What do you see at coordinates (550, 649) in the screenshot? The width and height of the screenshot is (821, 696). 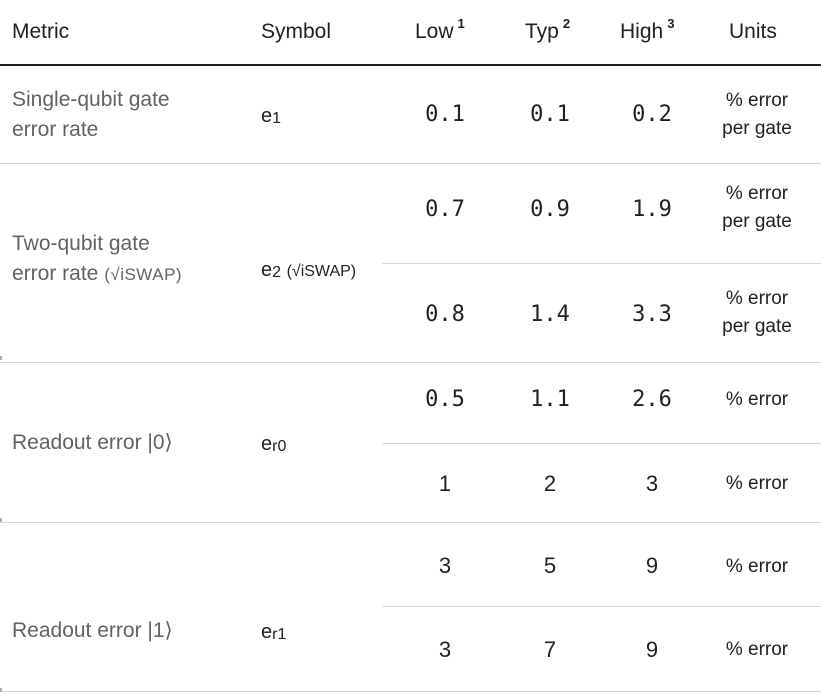 I see `readout1-b-typ-value: 7` at bounding box center [550, 649].